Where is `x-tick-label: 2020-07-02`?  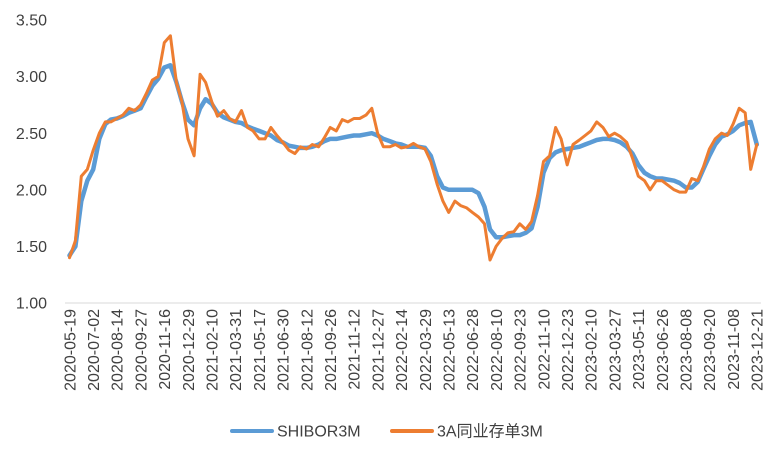 x-tick-label: 2020-07-02 is located at coordinates (94, 350).